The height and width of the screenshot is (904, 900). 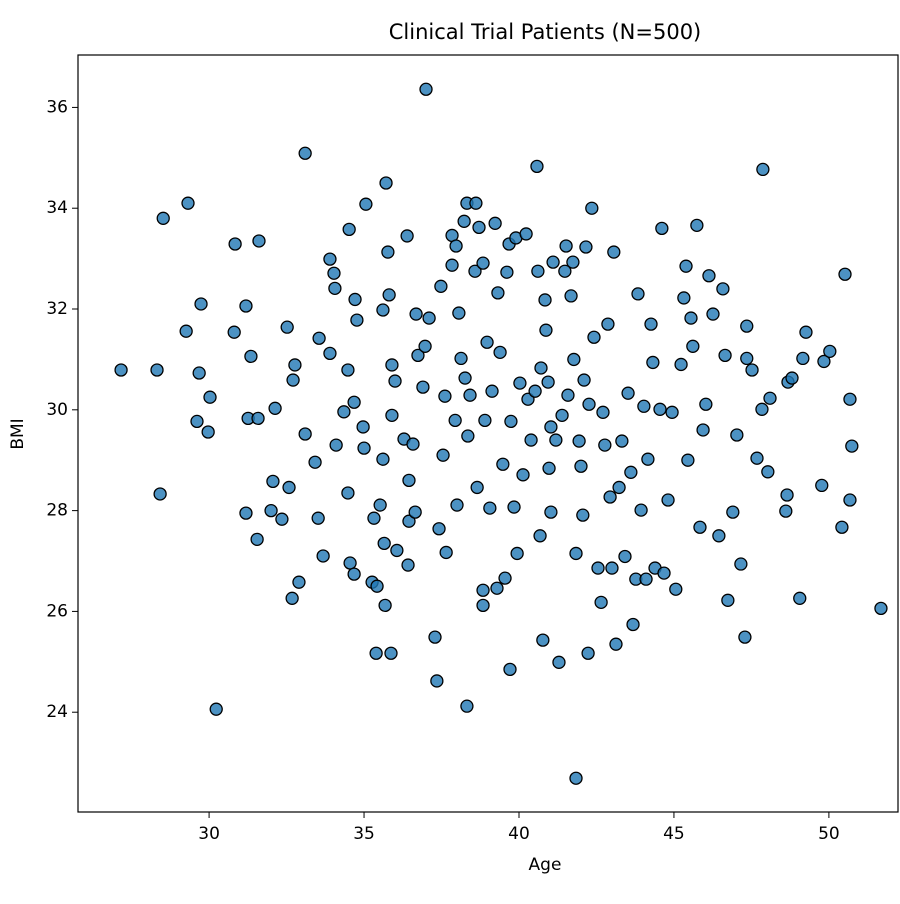 What do you see at coordinates (545, 32) in the screenshot?
I see `chart-title: Clinical Trial Patients (N=500)` at bounding box center [545, 32].